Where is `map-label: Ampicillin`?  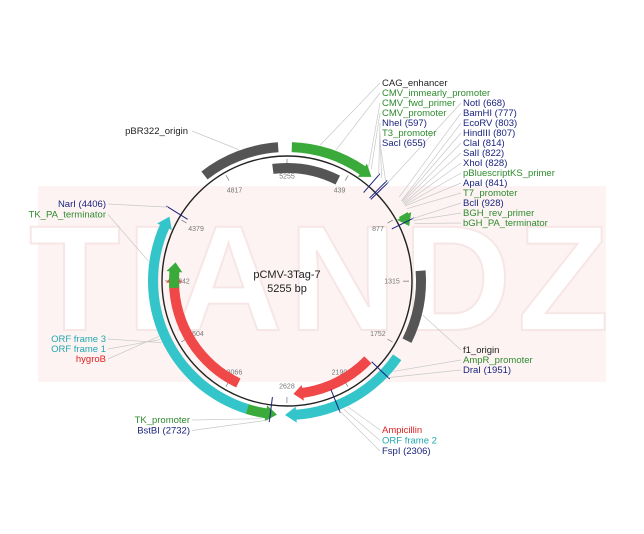
map-label: Ampicillin is located at coordinates (402, 430).